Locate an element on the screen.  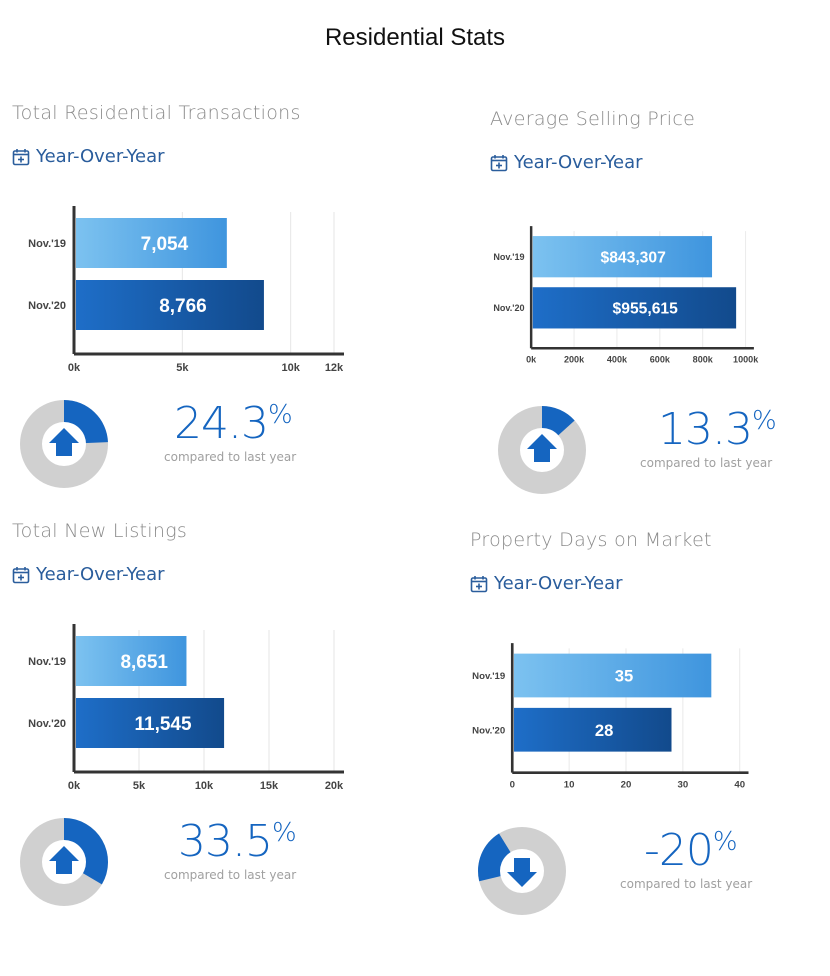
change-percent: 13.3% is located at coordinates (717, 429).